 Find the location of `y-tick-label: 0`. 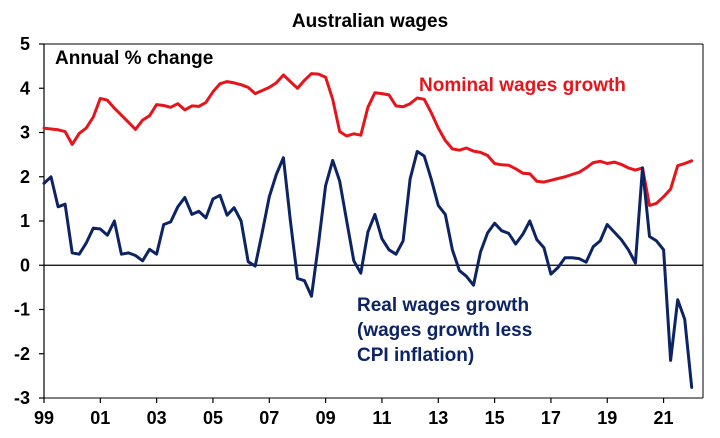

y-tick-label: 0 is located at coordinates (25, 265).